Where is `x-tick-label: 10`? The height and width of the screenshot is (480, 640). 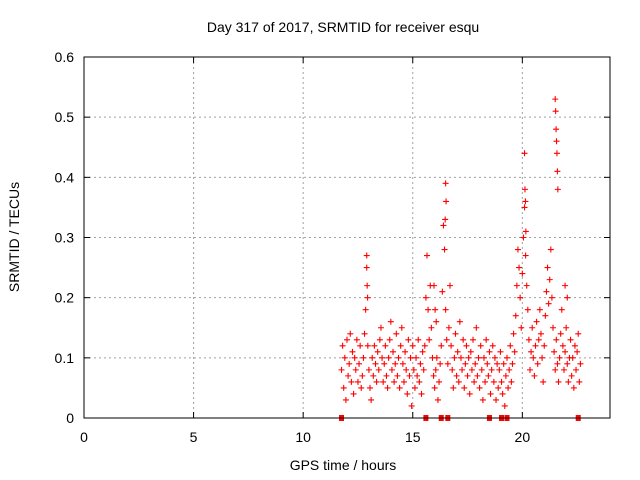
x-tick-label: 10 is located at coordinates (303, 437).